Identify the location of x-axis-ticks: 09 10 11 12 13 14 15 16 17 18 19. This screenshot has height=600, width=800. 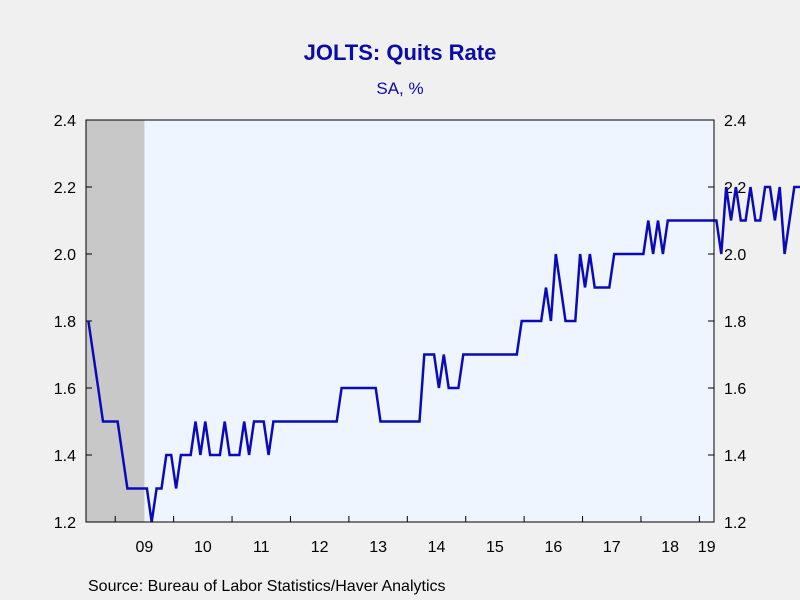
(415, 536).